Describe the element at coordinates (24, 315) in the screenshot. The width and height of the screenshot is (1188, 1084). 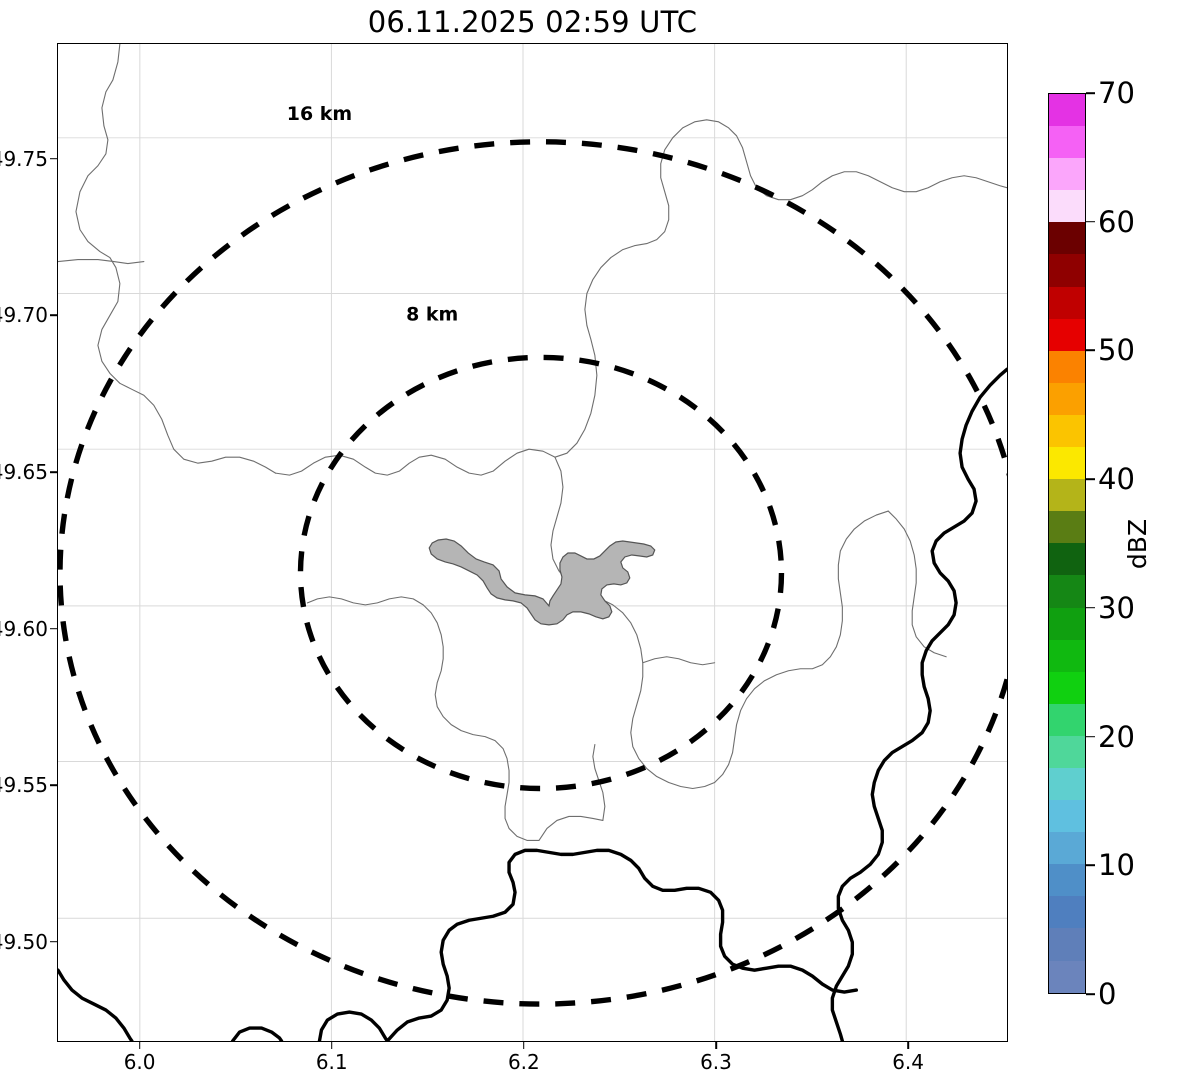
I see `y-axis-tick-label: 49.70` at that location.